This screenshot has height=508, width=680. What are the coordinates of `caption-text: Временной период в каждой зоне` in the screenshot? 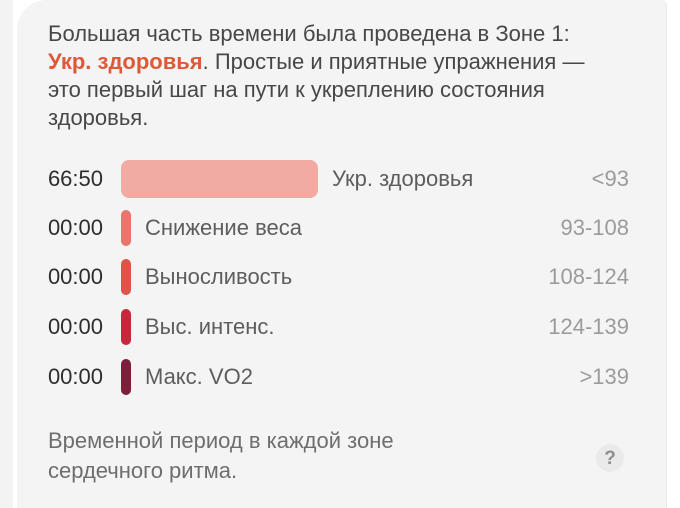 It's located at (221, 440).